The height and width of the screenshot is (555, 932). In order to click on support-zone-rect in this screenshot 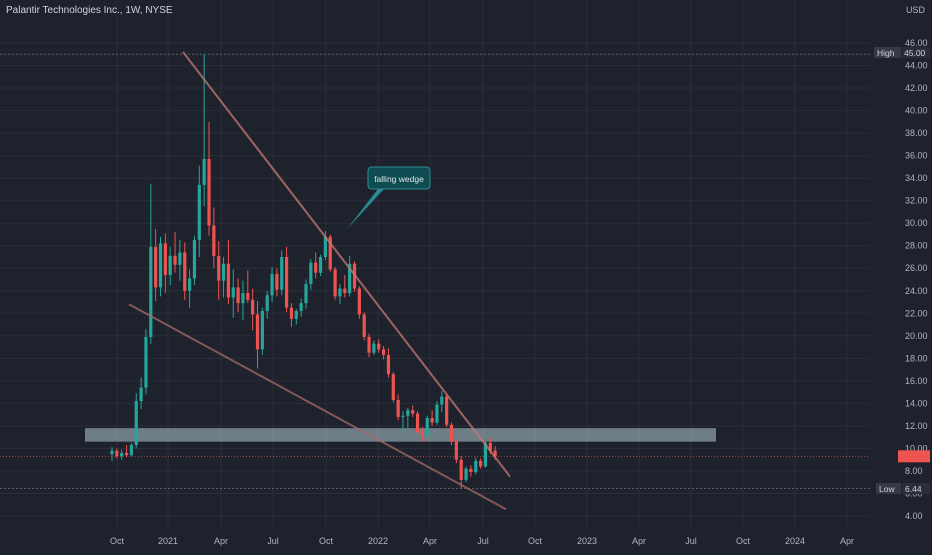, I will do `click(400, 435)`.